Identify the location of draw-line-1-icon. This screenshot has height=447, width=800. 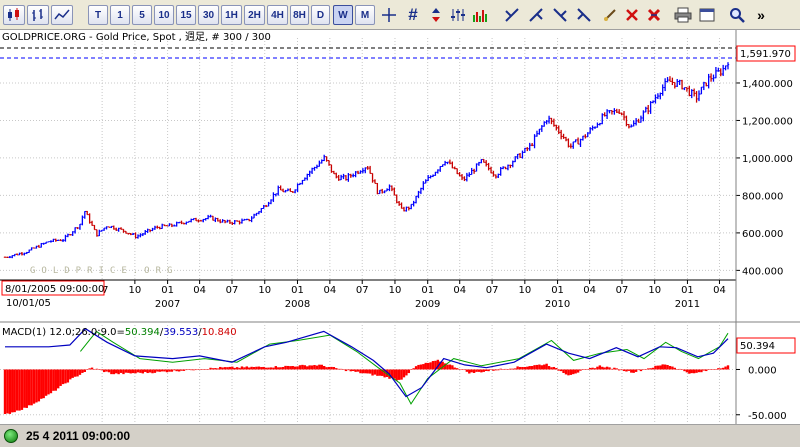
(512, 15).